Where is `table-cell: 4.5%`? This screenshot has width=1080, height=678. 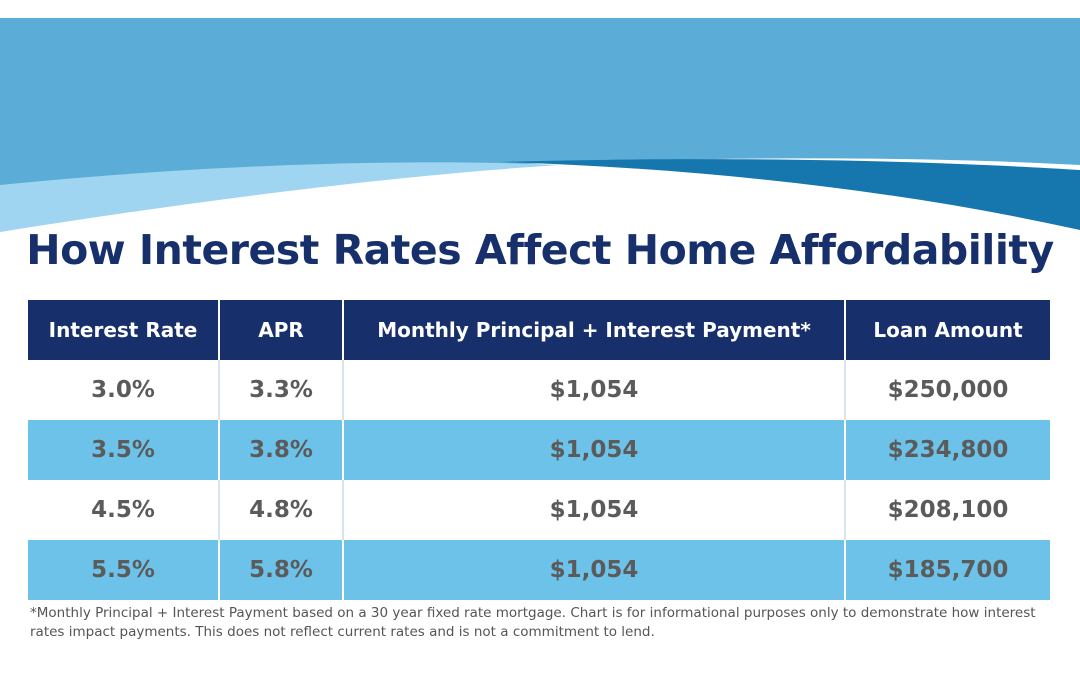 table-cell: 4.5% is located at coordinates (124, 510).